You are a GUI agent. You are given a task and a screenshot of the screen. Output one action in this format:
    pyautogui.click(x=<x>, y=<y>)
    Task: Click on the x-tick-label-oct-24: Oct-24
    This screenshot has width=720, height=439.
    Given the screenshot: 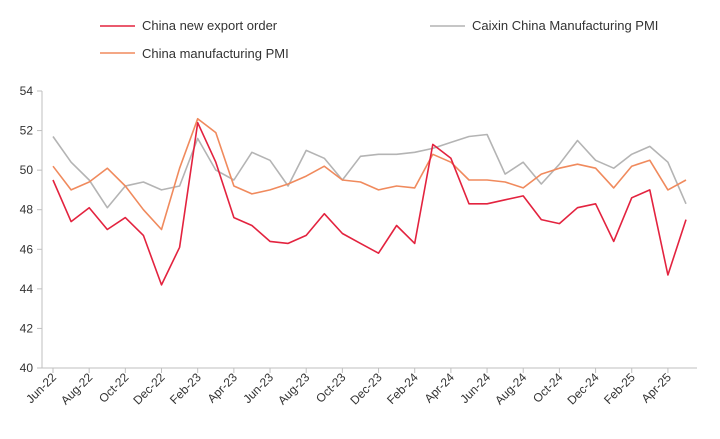 What is the action you would take?
    pyautogui.click(x=548, y=388)
    